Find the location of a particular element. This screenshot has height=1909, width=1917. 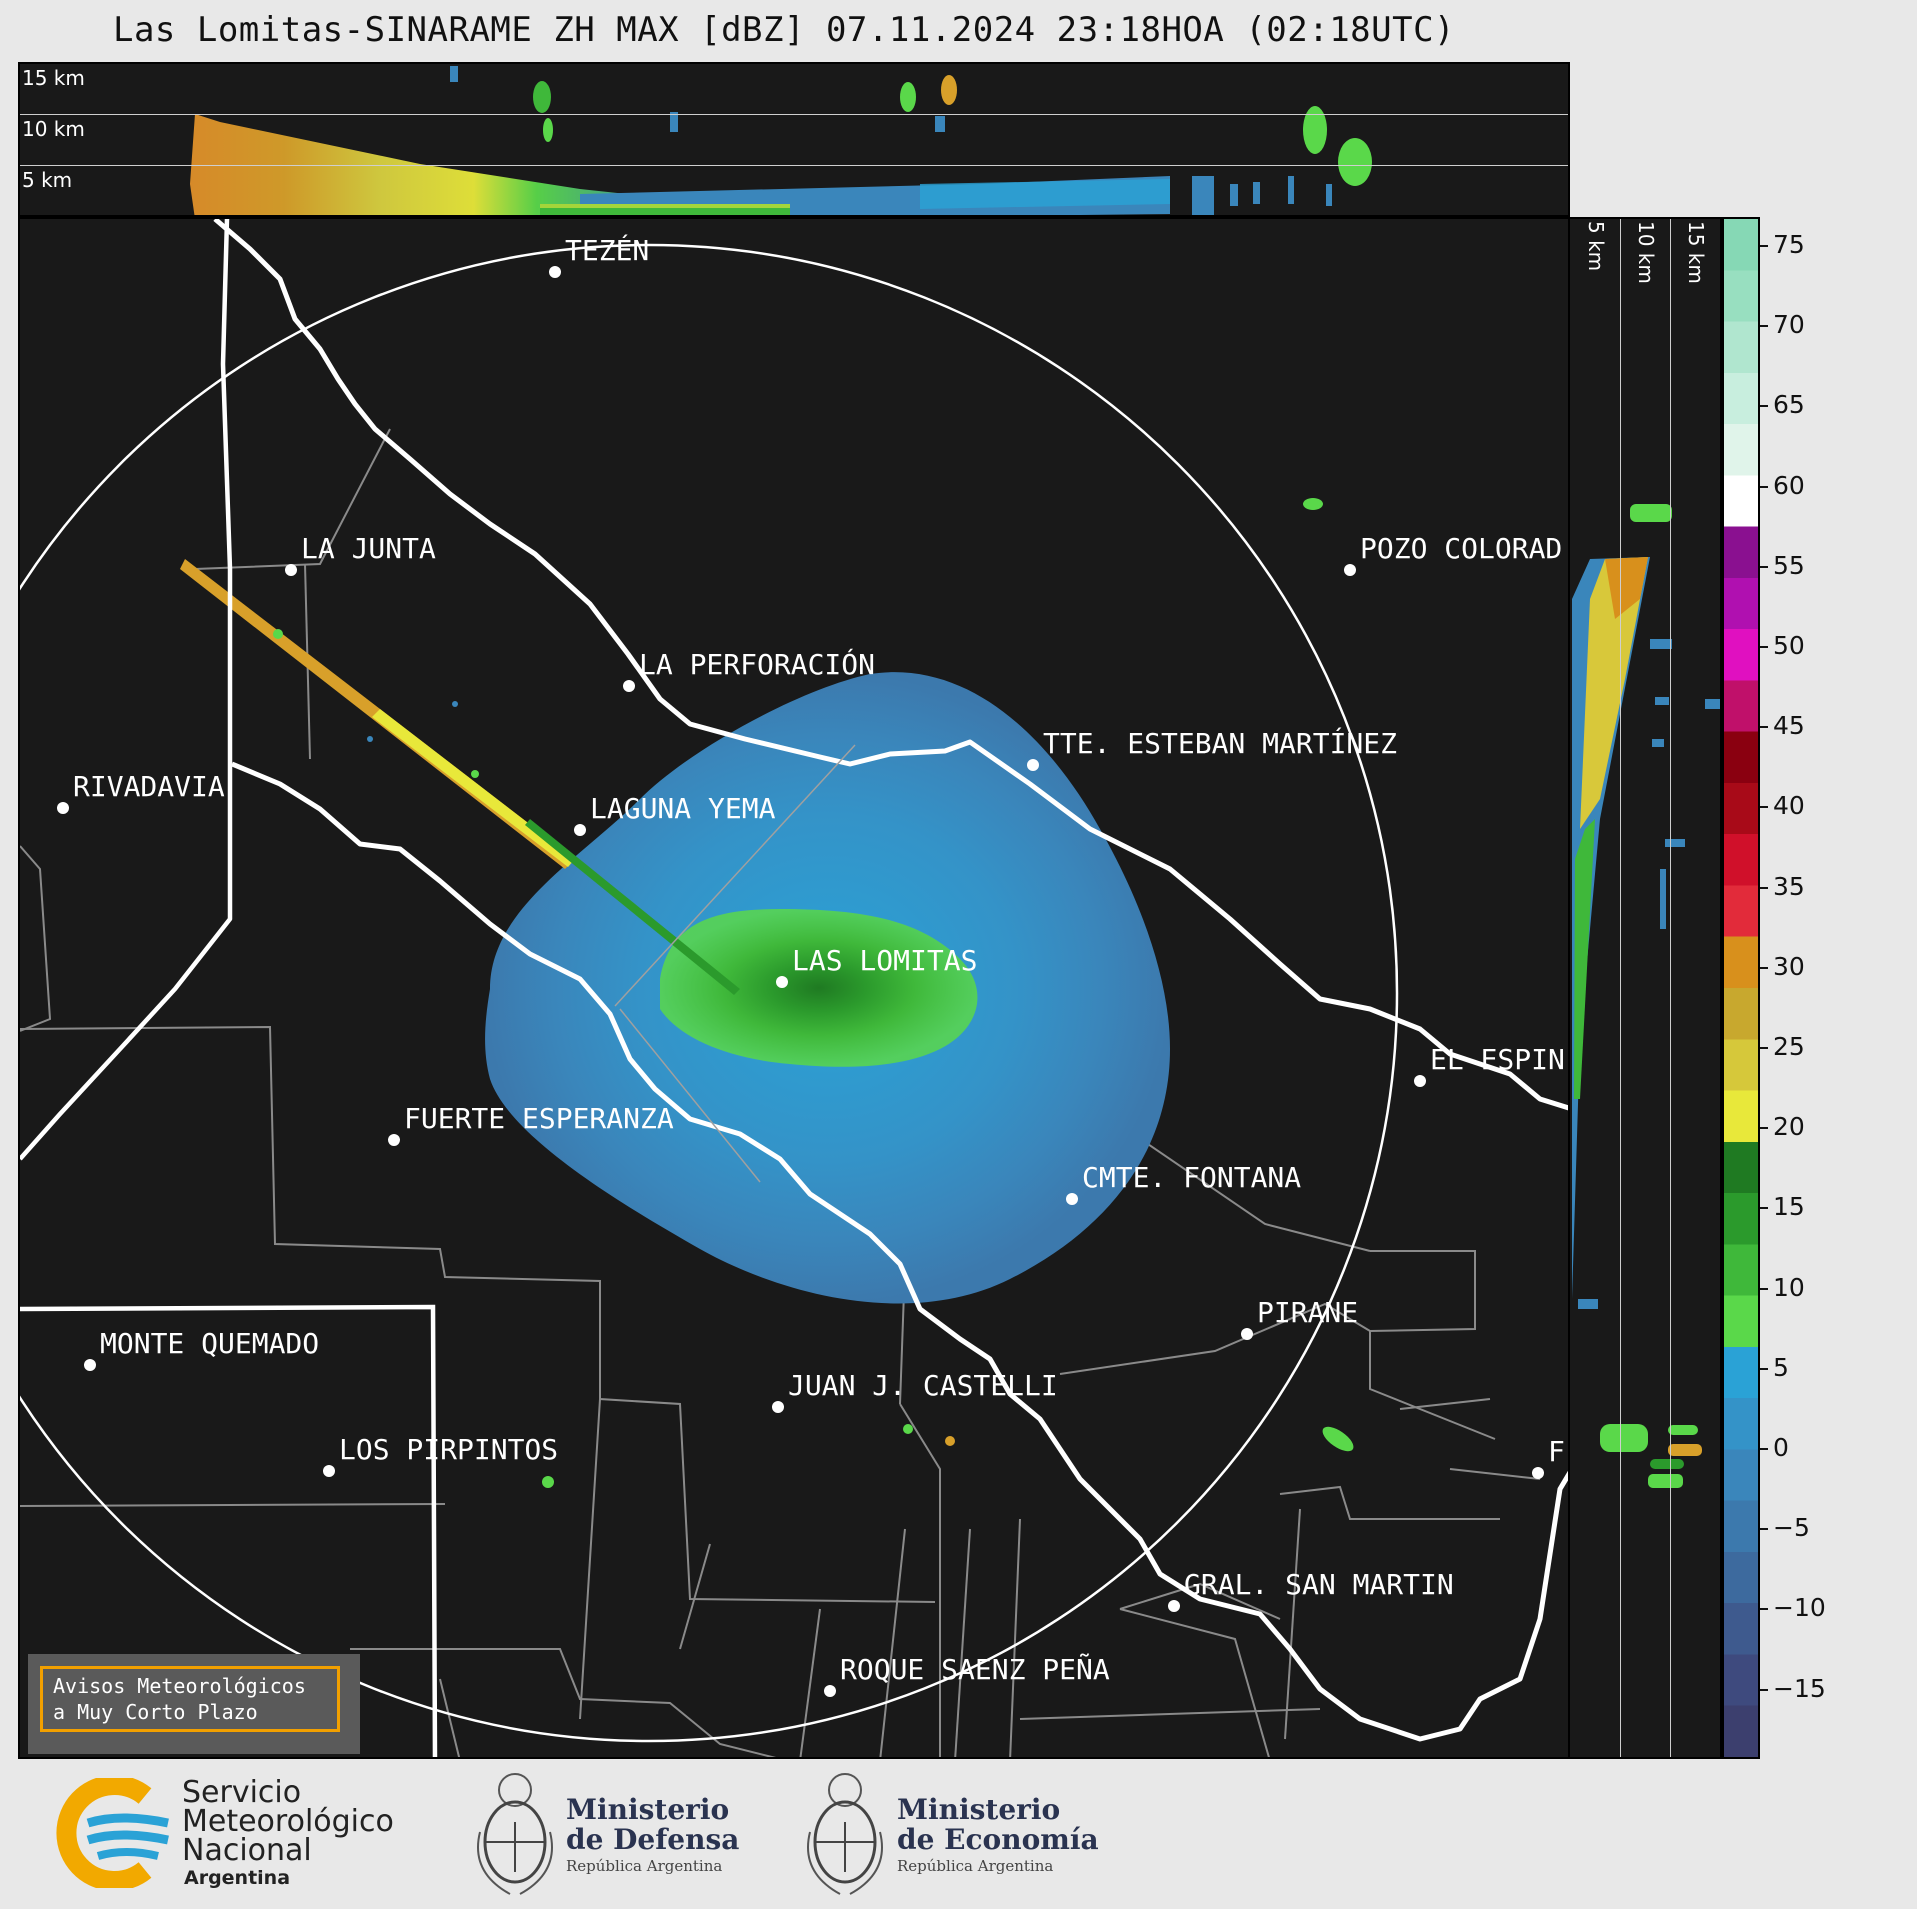

location-pirane: PIRANE is located at coordinates (1299, 1318).